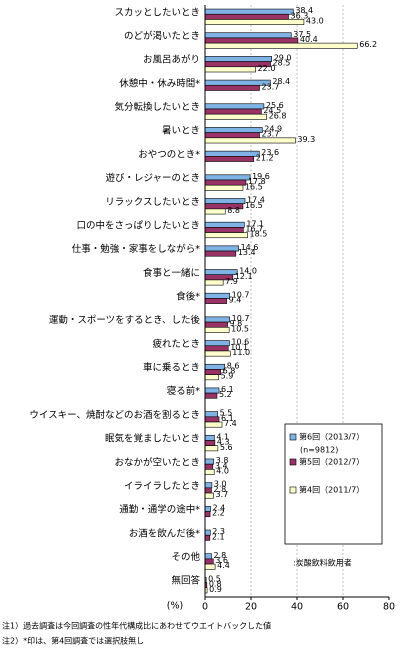 The image size is (401, 650). Describe the element at coordinates (162, 36) in the screenshot. I see `y-tick-label: のどが渇いたとき` at that location.